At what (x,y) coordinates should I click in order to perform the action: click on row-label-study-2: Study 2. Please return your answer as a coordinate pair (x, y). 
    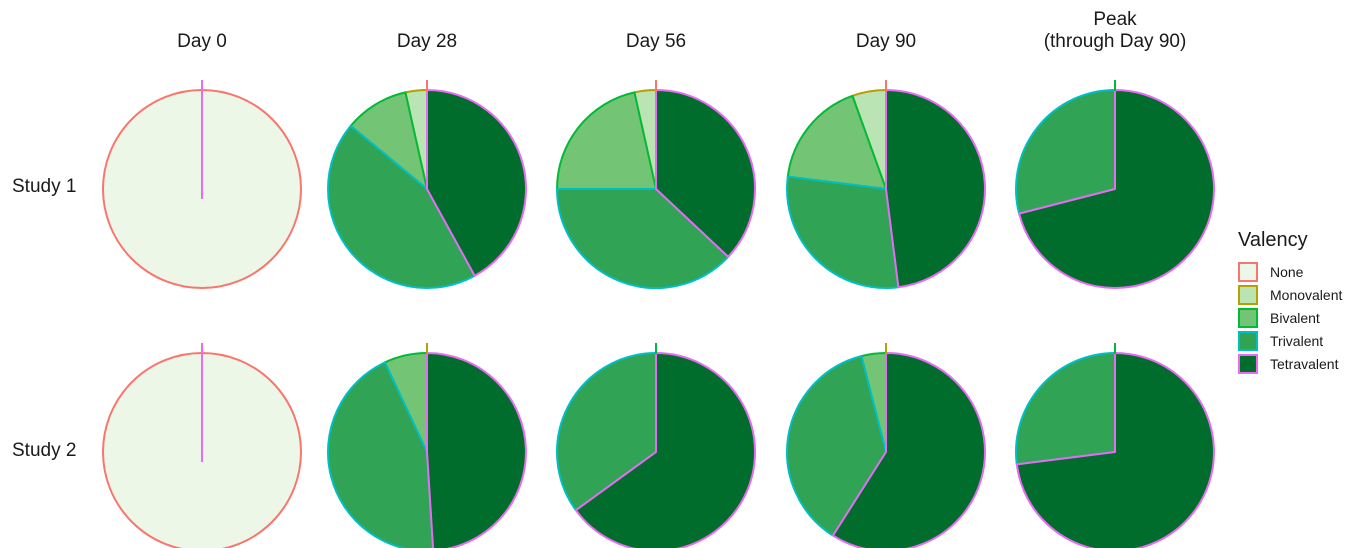
    Looking at the image, I should click on (44, 450).